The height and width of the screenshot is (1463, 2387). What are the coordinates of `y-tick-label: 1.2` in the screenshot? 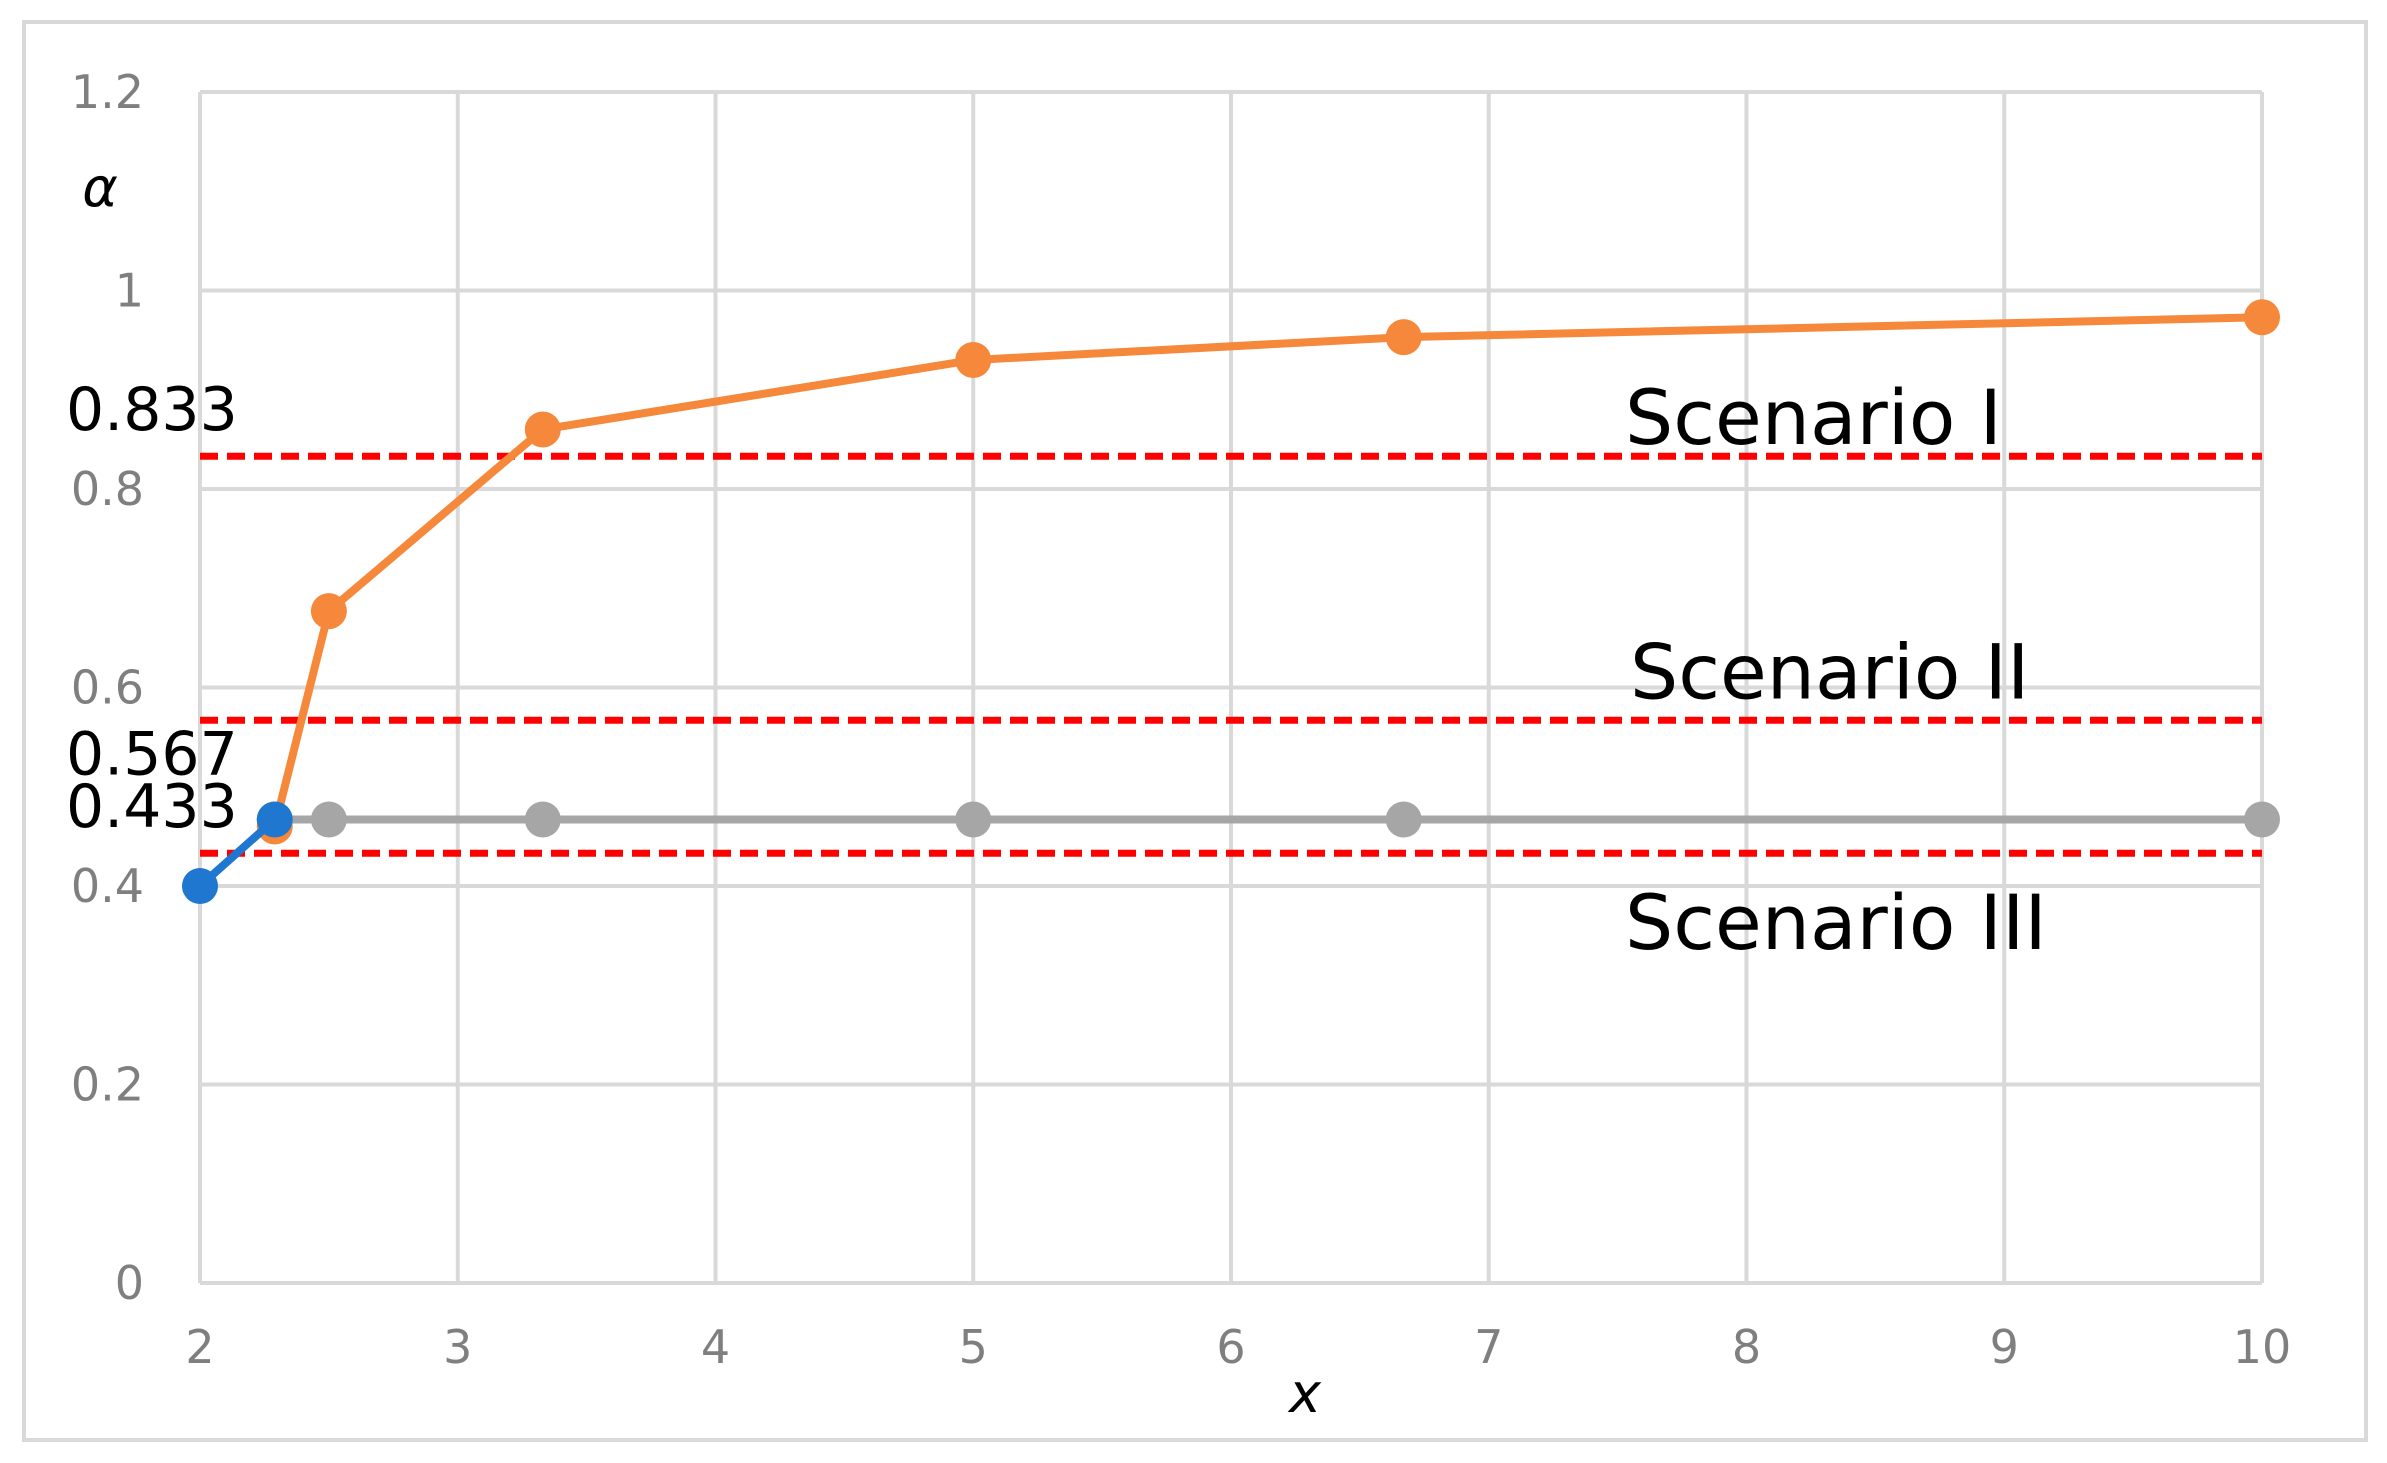 It's located at (107, 92).